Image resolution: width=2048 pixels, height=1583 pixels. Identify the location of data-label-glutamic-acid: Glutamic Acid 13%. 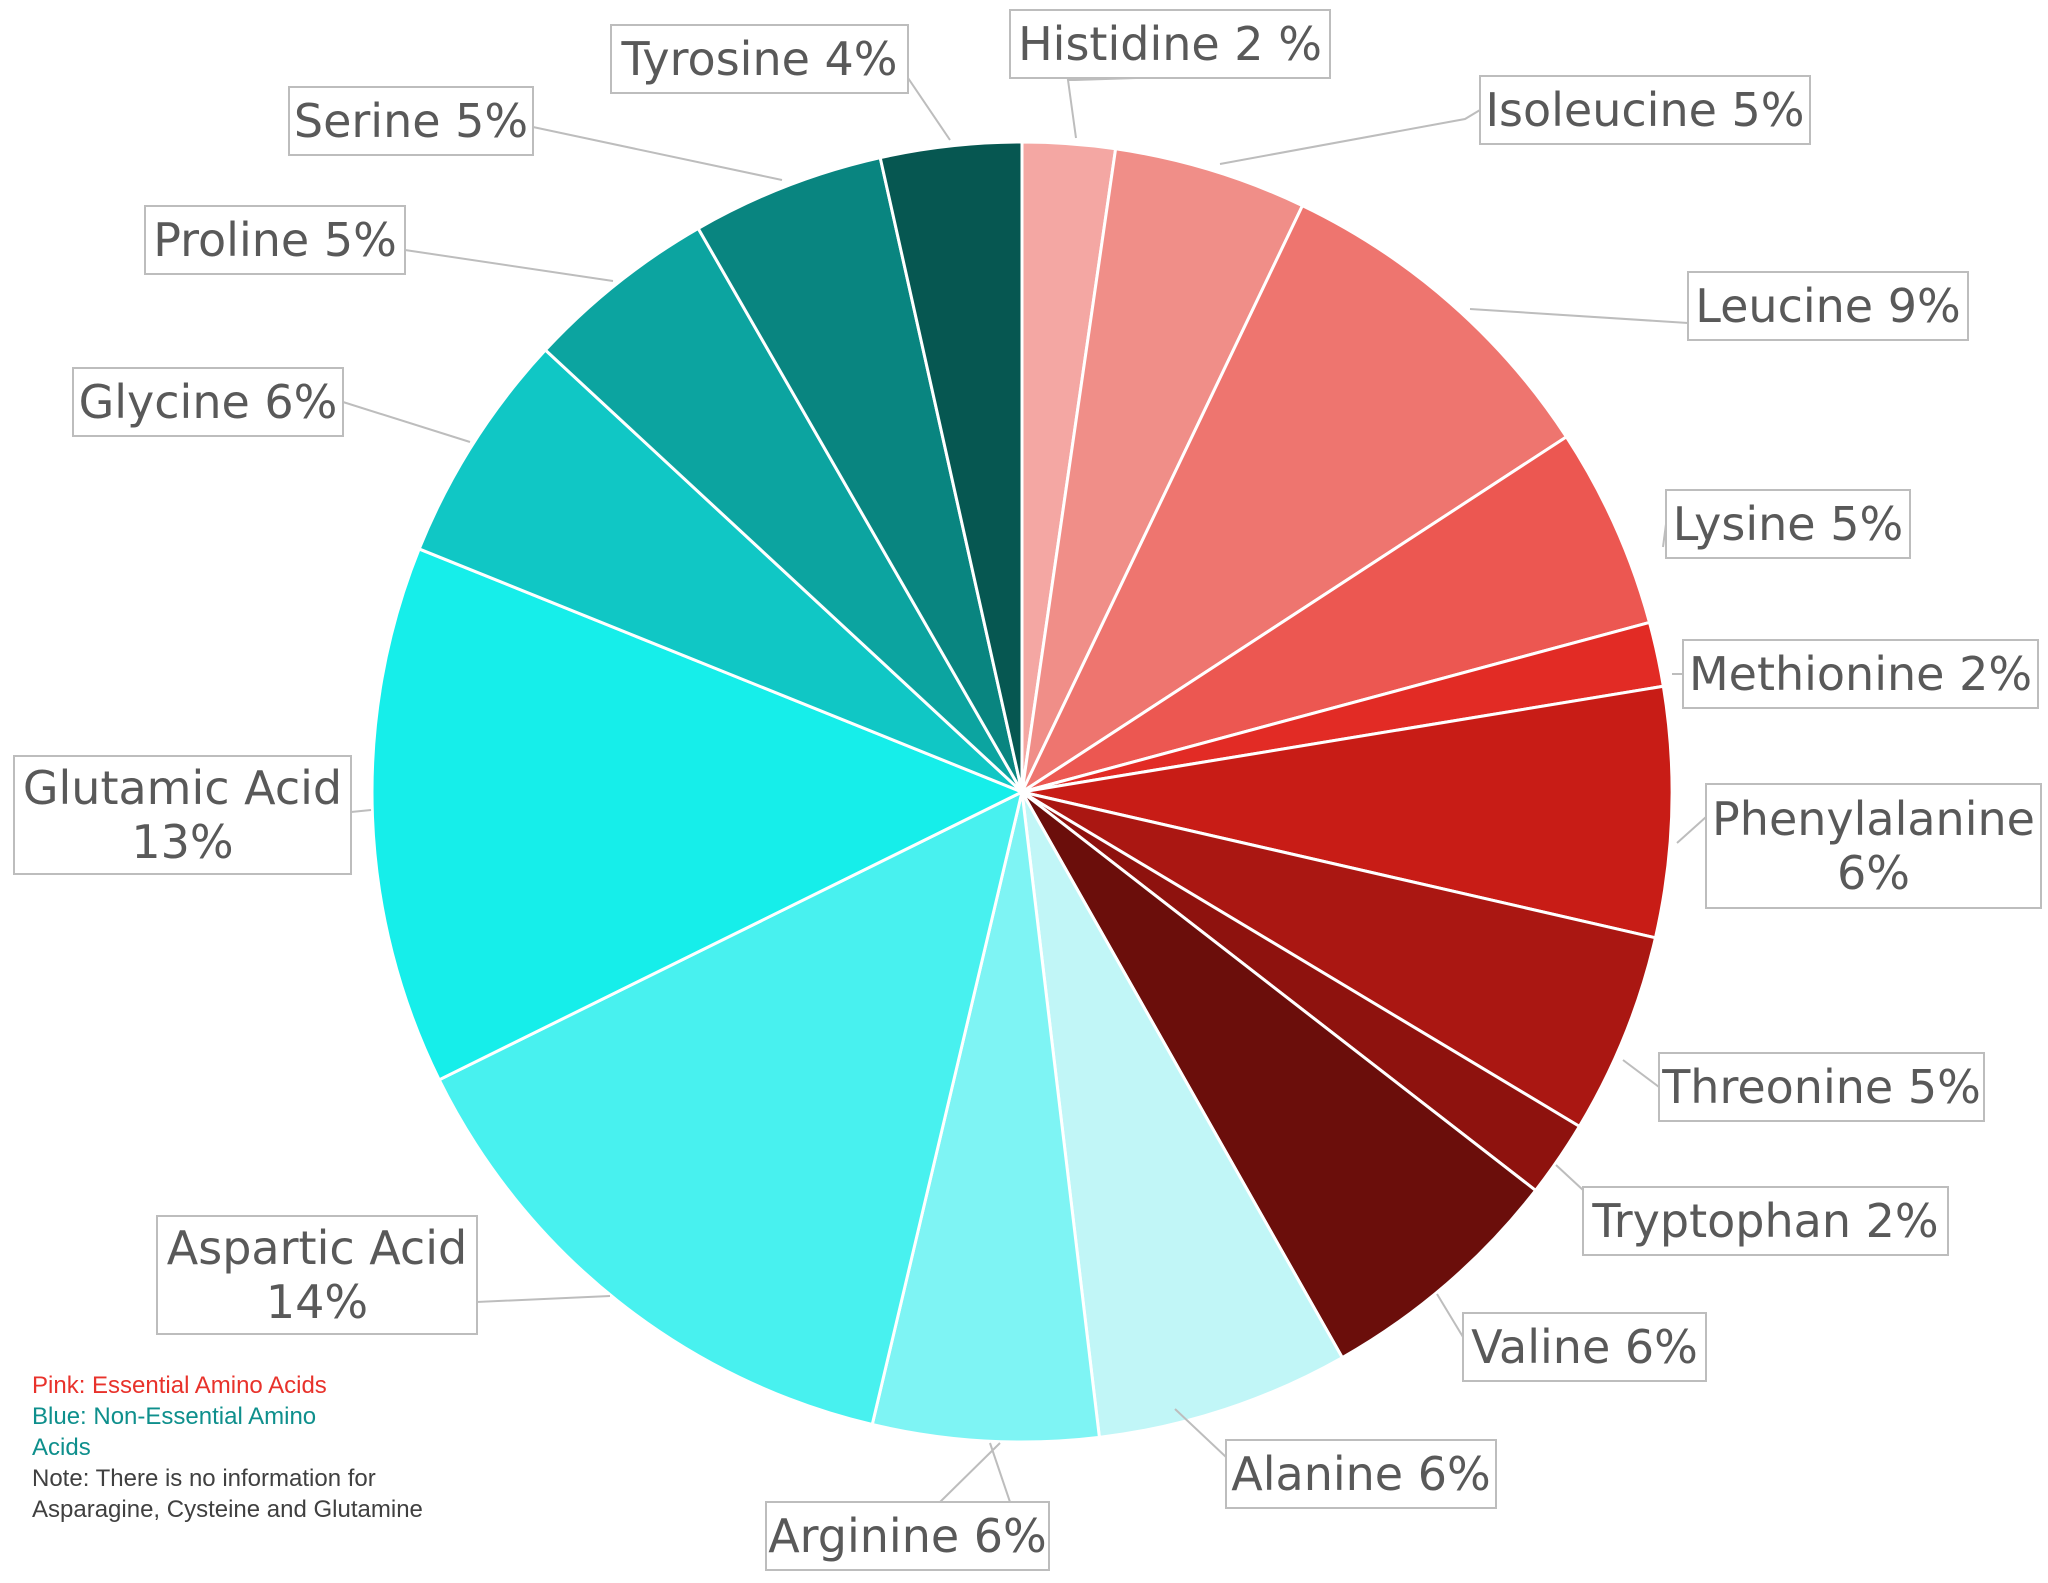
(182, 815).